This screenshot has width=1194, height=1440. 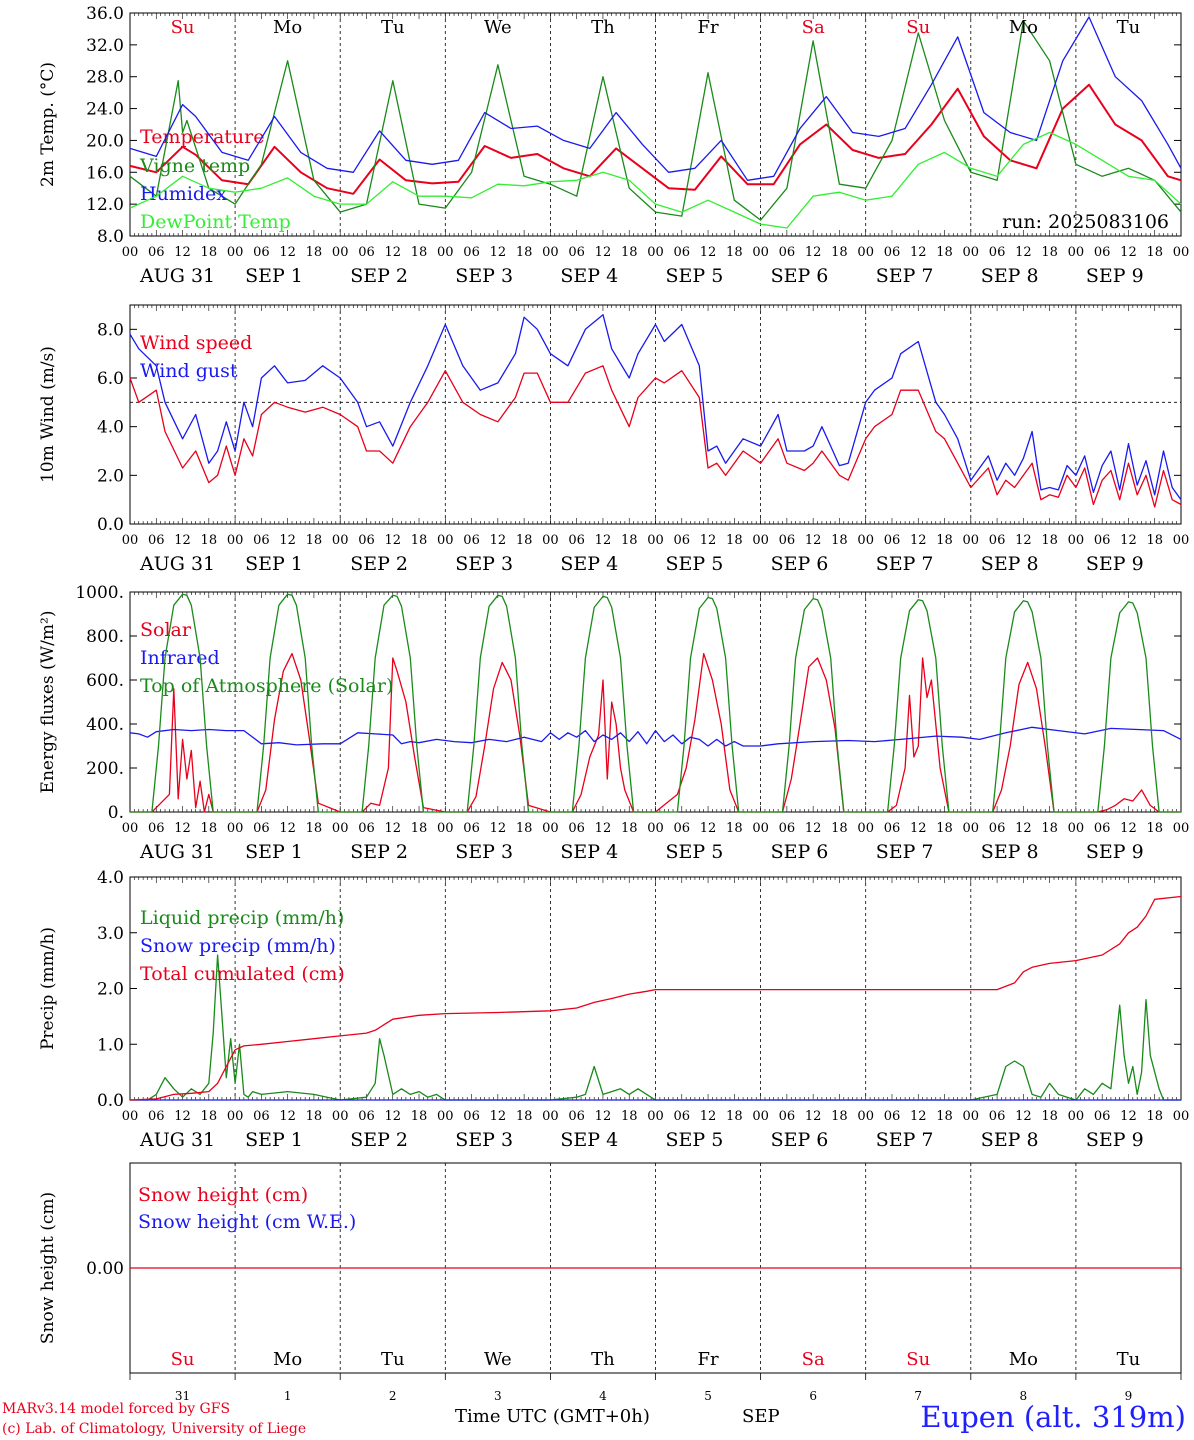 What do you see at coordinates (183, 194) in the screenshot?
I see `legend-entry: Humidex` at bounding box center [183, 194].